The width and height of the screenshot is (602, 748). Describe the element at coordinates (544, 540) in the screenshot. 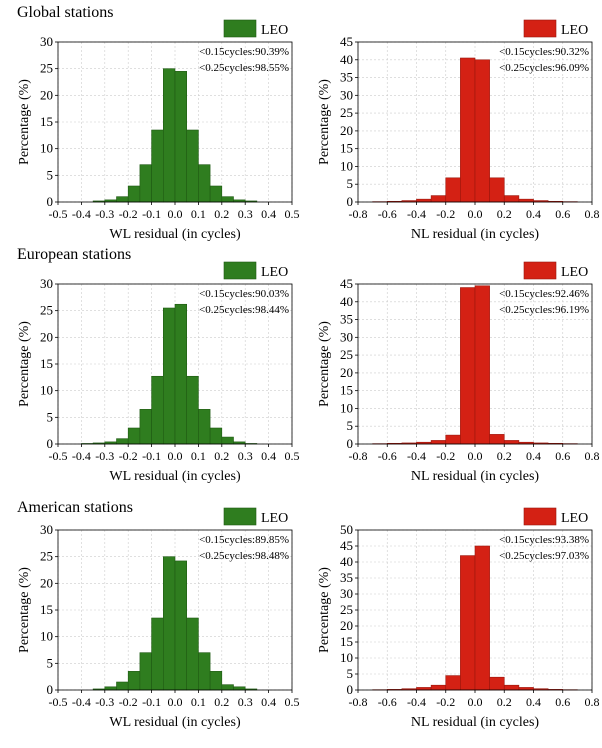

I see `stats-annotation: <0.15cycles:93.38%` at that location.